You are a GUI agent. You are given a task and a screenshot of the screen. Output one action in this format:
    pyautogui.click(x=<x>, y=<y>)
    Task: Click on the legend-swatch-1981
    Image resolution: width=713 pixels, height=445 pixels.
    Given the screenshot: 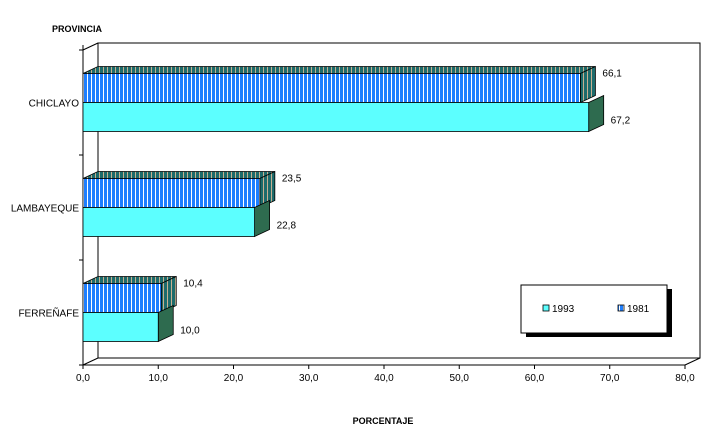 What is the action you would take?
    pyautogui.click(x=621, y=308)
    